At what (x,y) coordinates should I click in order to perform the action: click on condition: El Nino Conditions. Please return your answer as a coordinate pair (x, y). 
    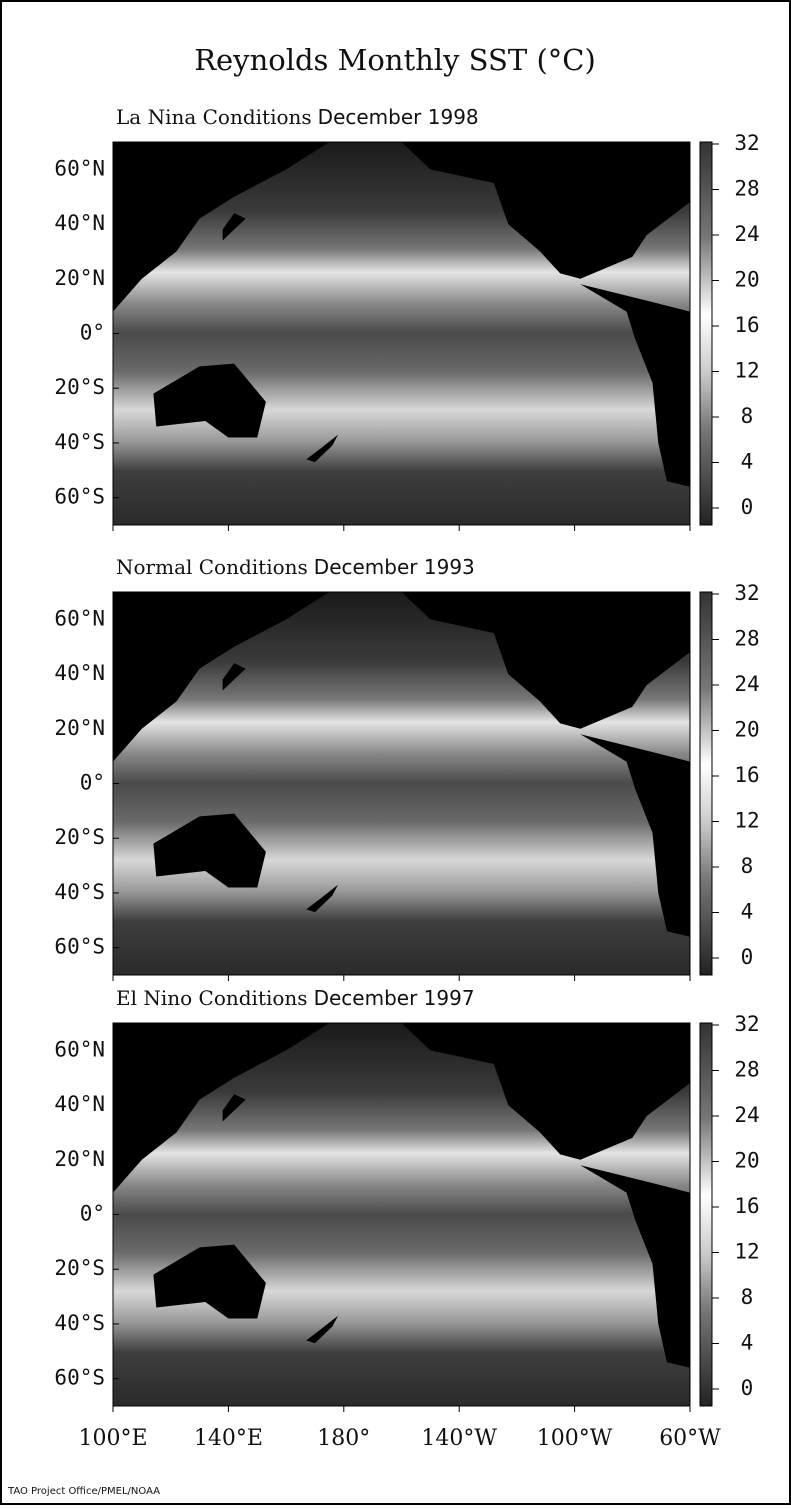
    Looking at the image, I should click on (212, 998).